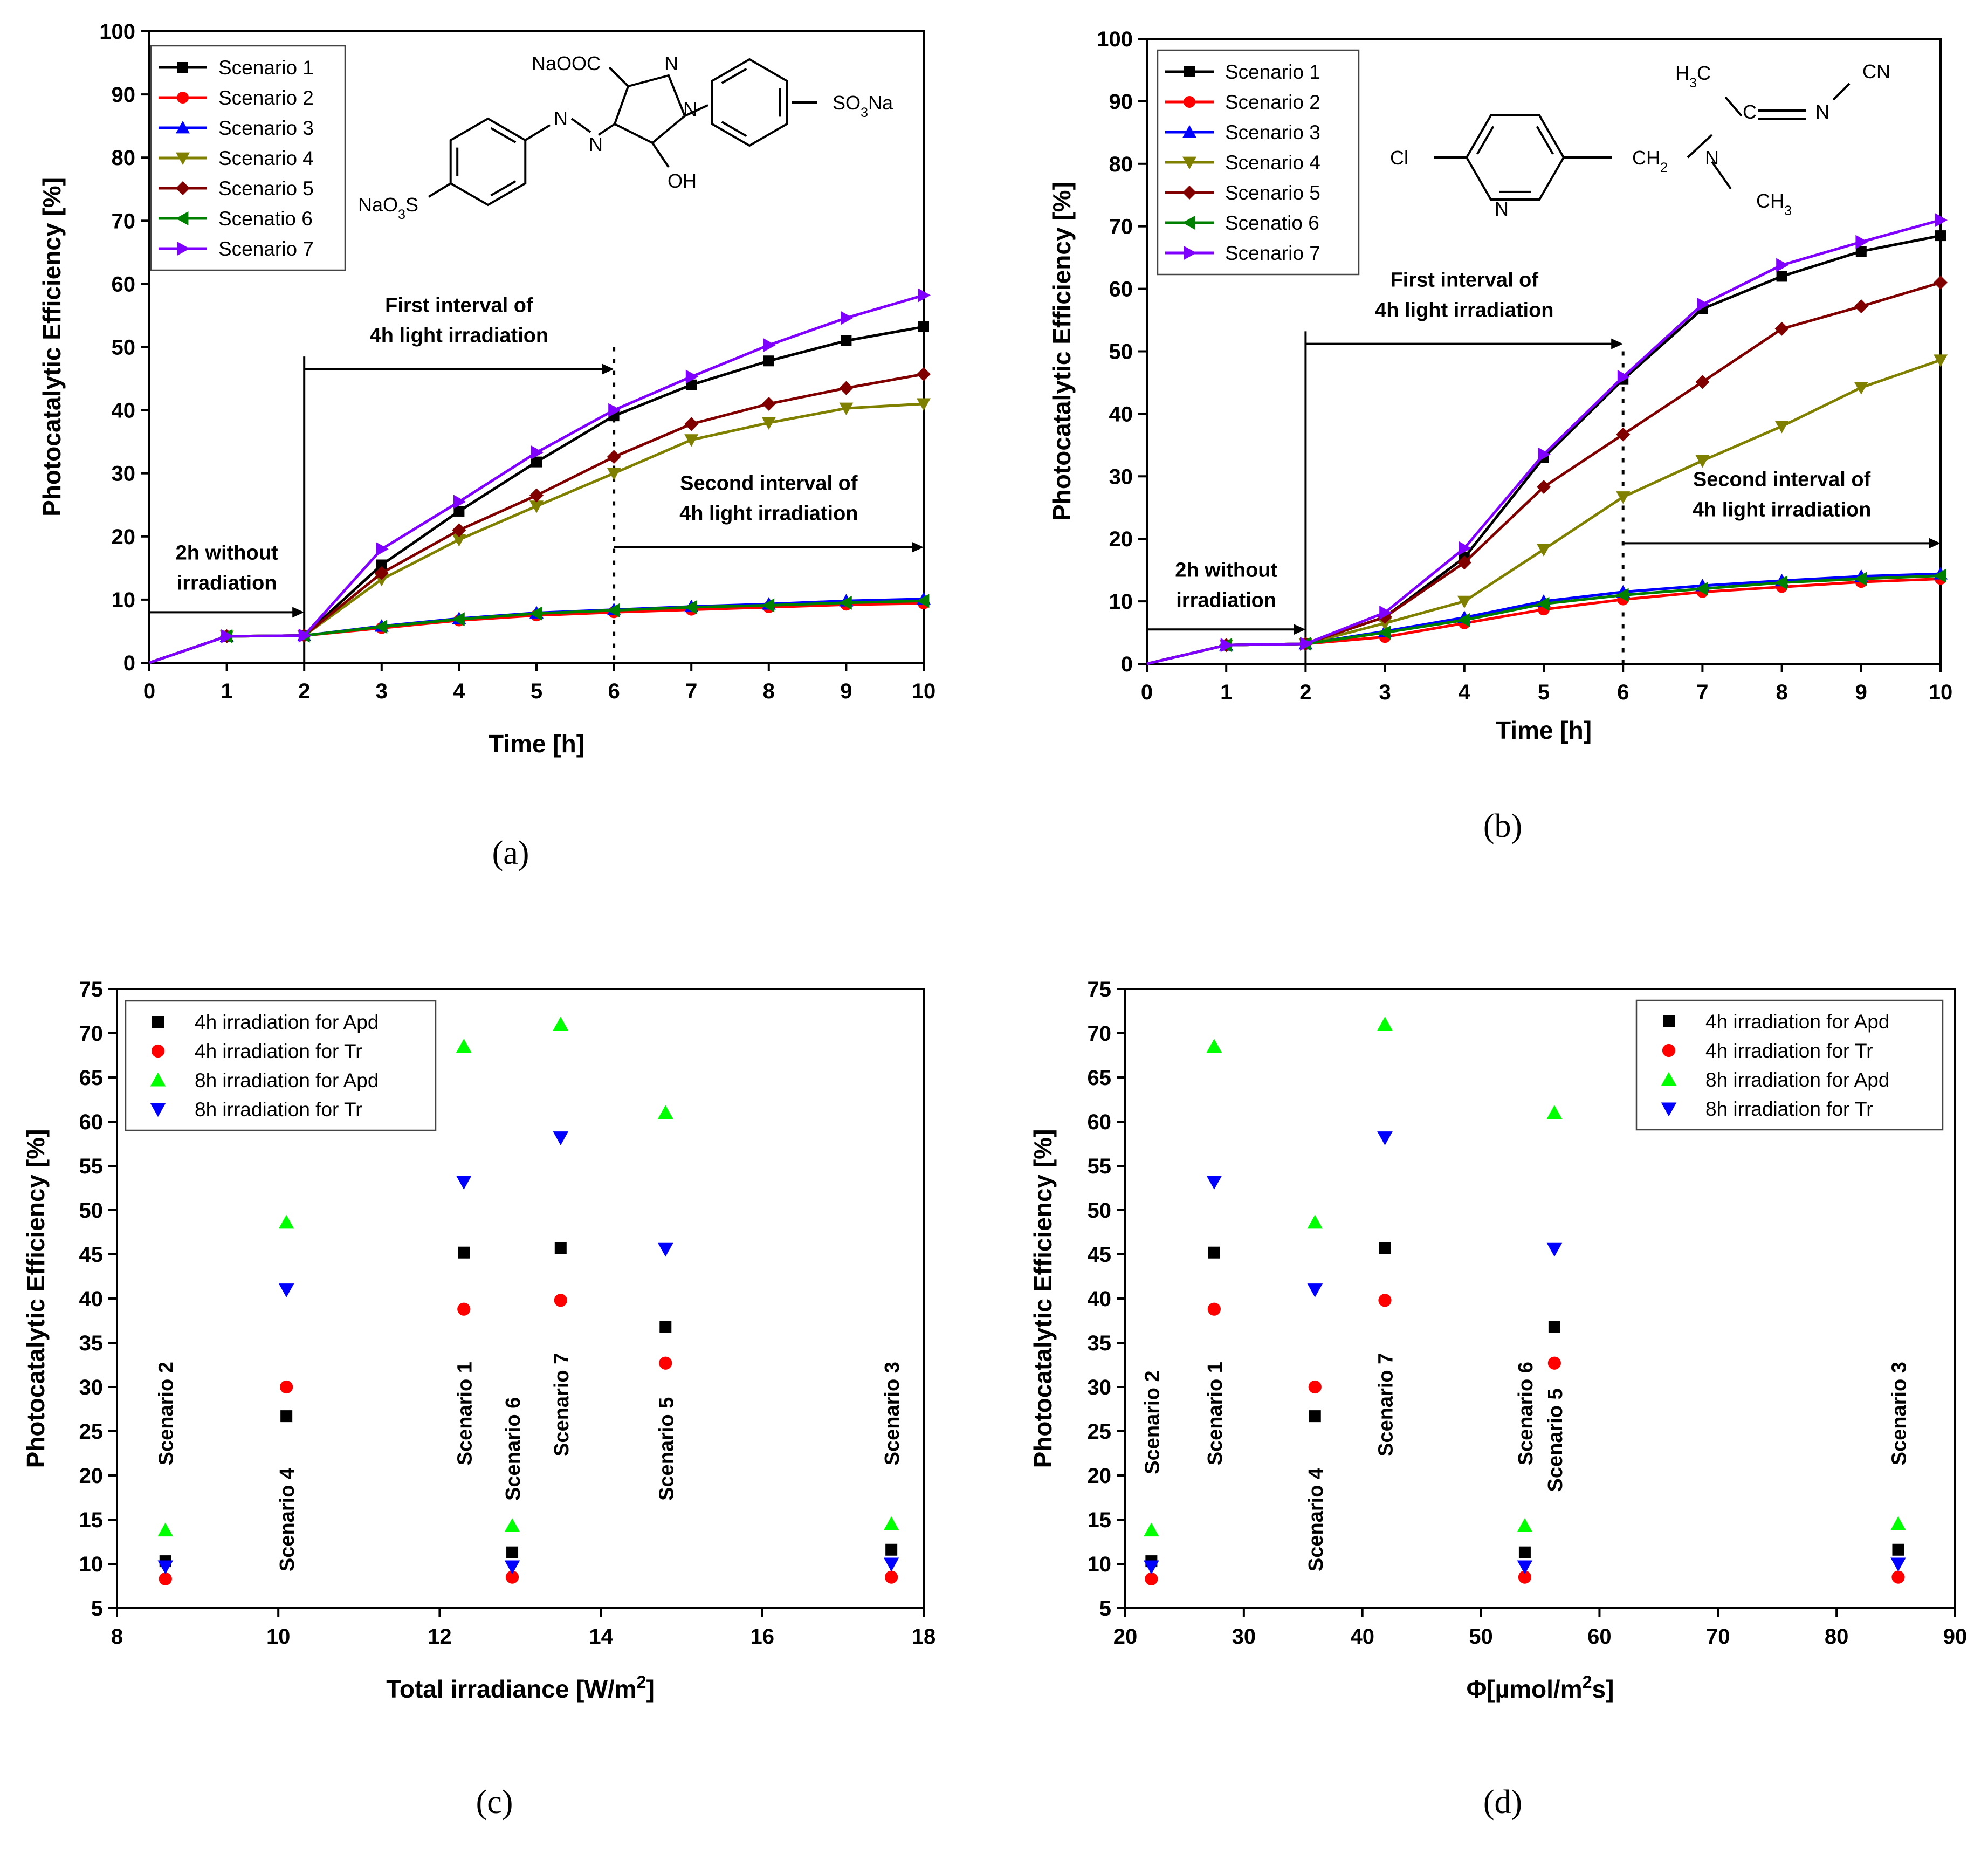 The width and height of the screenshot is (1988, 1854). Describe the element at coordinates (1273, 163) in the screenshot. I see `legend-label: Scenario 4` at that location.